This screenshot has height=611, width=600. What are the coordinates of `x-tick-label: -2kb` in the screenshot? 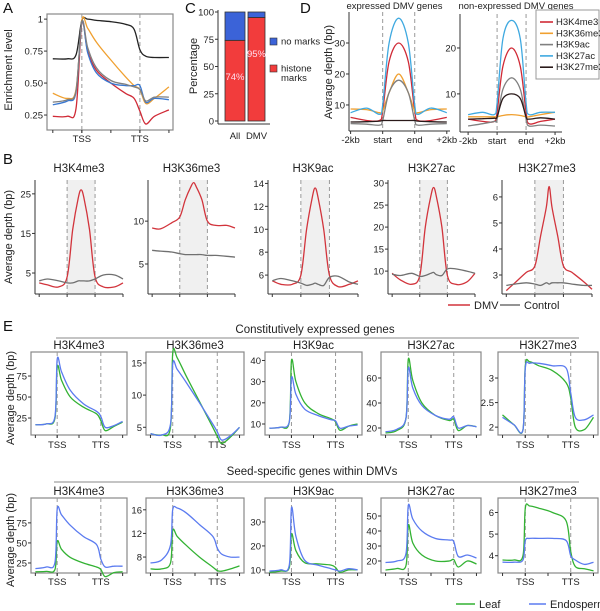 It's located at (468, 141).